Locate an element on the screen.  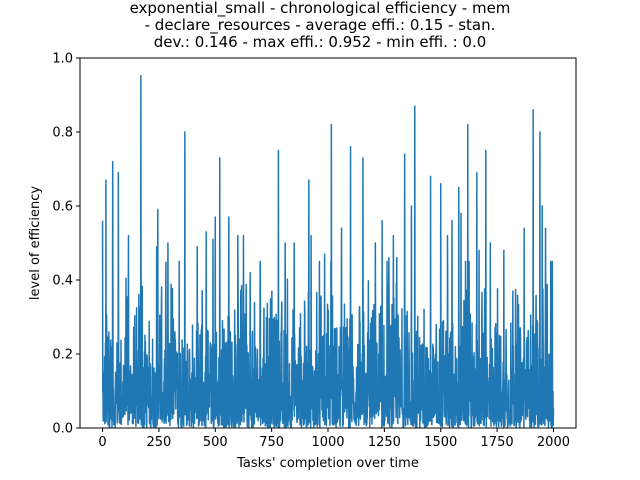
y-tick-label: 0.2 is located at coordinates (62, 355).